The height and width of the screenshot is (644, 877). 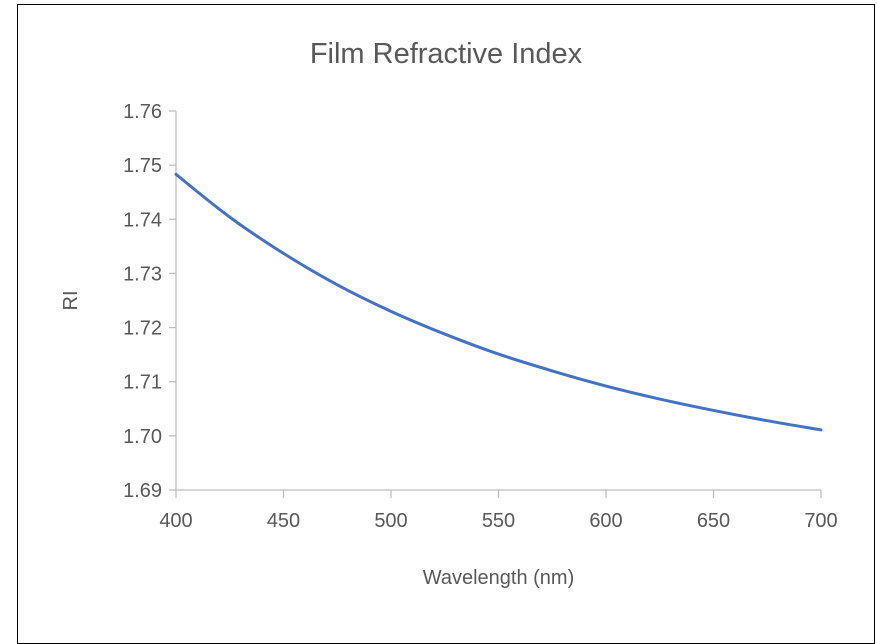 What do you see at coordinates (149, 301) in the screenshot?
I see `y-axis-ticks: 1.69 1.70 1.71 1.72 1.73 1.74 1.75 1.76` at bounding box center [149, 301].